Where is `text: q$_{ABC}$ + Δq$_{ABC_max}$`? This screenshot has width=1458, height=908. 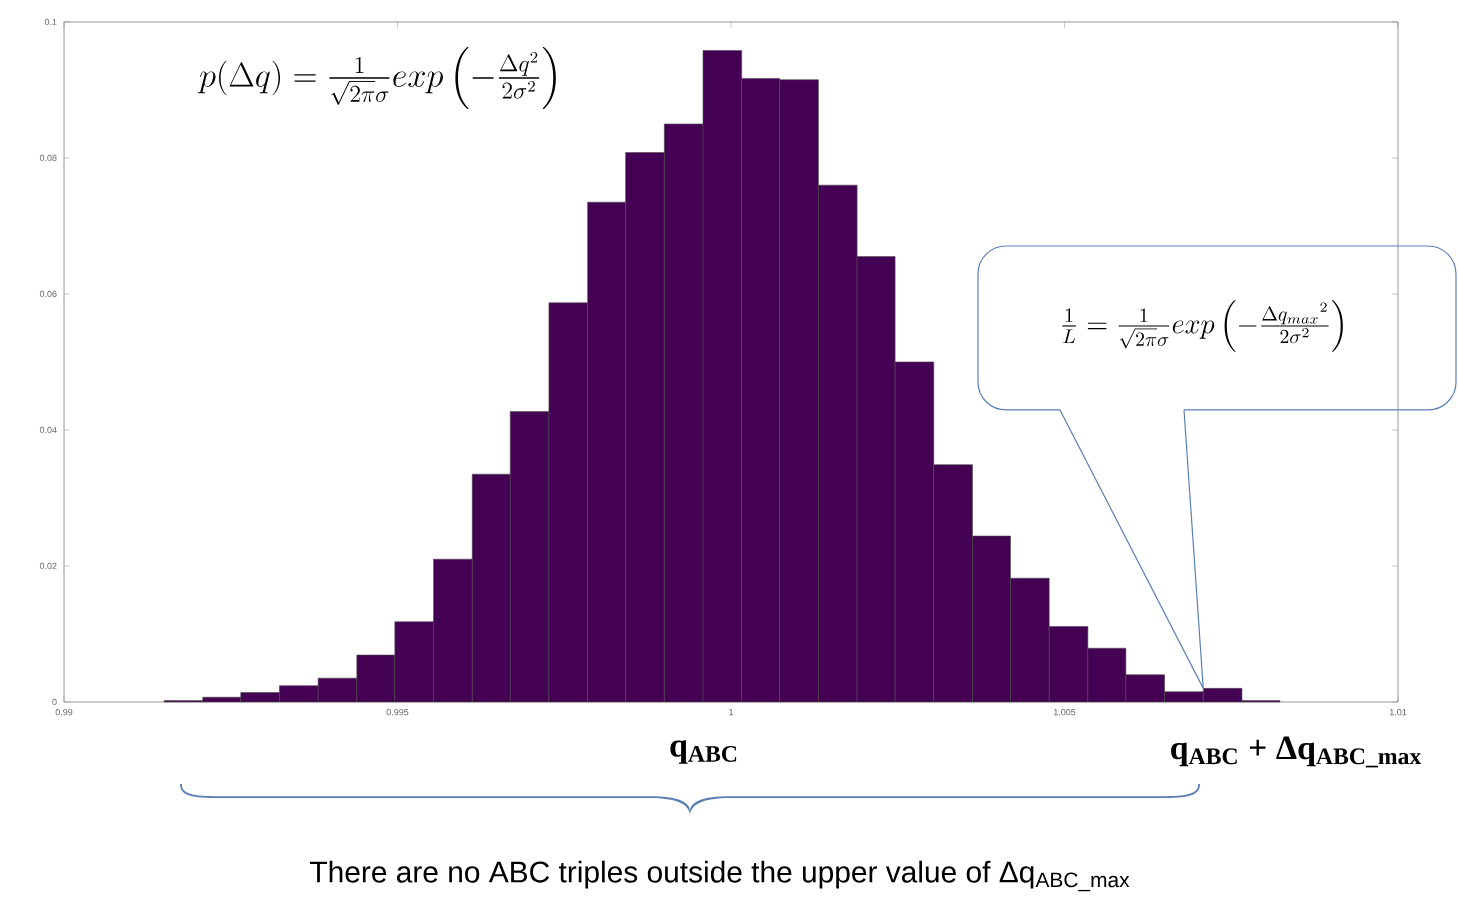
text: q$_{ABC}$ + Δq$_{ABC_max}$ is located at coordinates (1296, 752).